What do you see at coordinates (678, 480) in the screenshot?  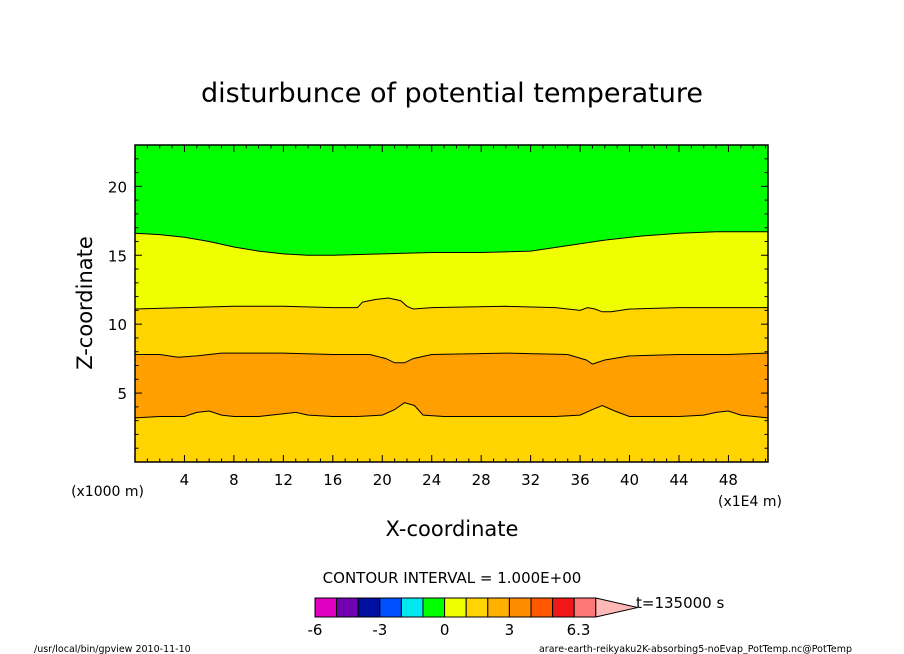 I see `x-tick-label: 44` at bounding box center [678, 480].